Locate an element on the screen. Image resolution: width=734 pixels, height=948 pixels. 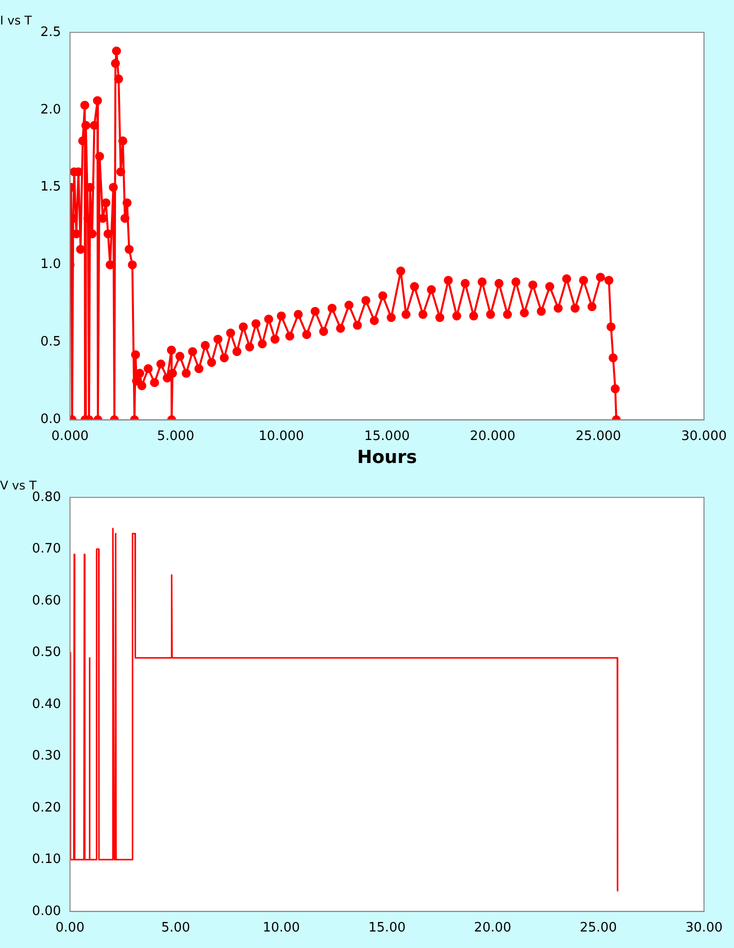
y-tick-label: 0.30 is located at coordinates (46, 756).